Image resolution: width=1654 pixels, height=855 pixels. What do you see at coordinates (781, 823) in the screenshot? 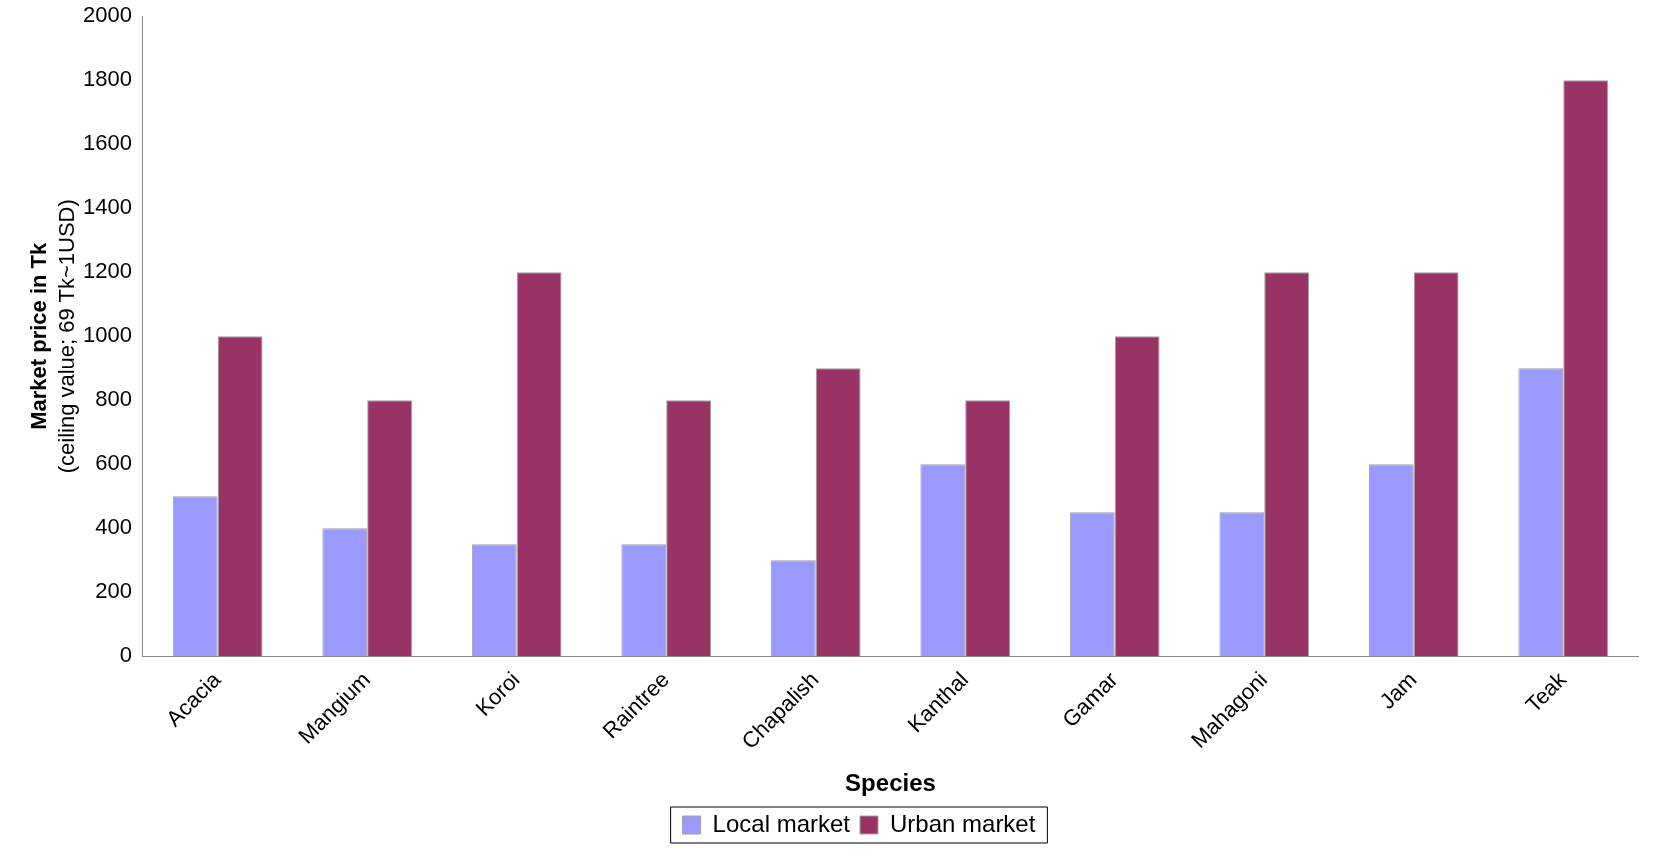
I see `legend-label: Local market` at bounding box center [781, 823].